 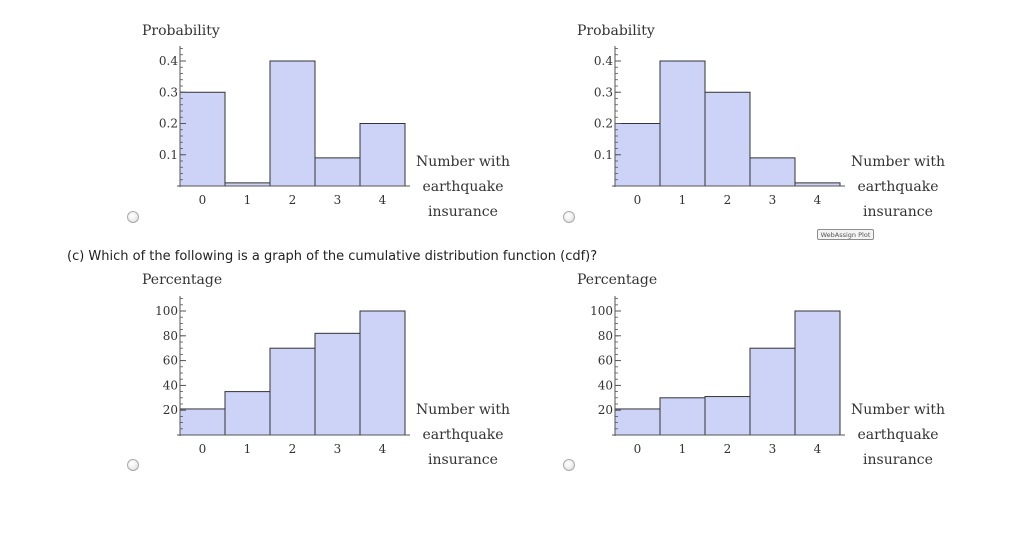 What do you see at coordinates (569, 465) in the screenshot?
I see `answer-radio-bottom-right` at bounding box center [569, 465].